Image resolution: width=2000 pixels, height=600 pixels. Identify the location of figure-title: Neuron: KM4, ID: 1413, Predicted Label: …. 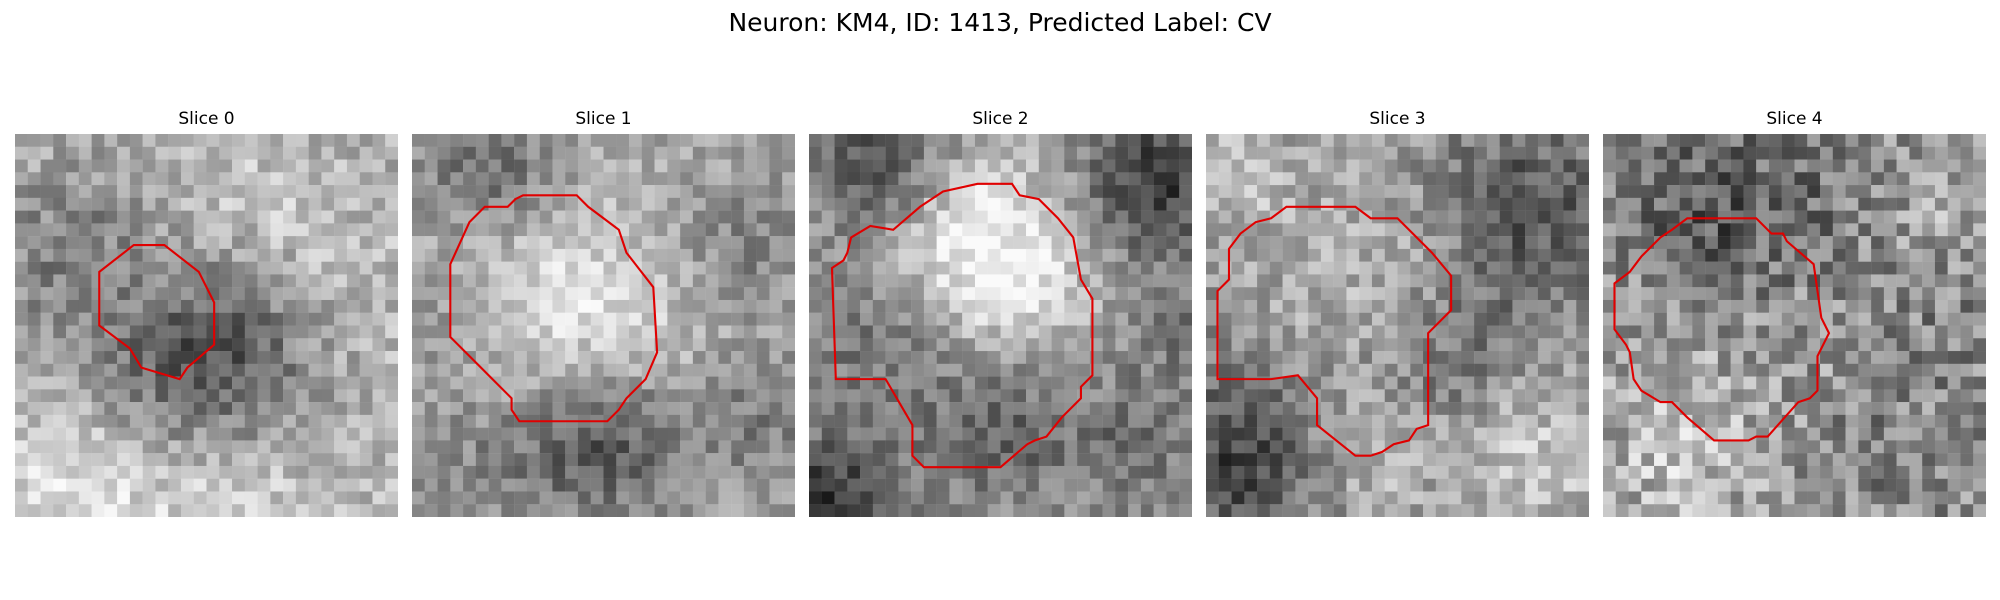
(1000, 22).